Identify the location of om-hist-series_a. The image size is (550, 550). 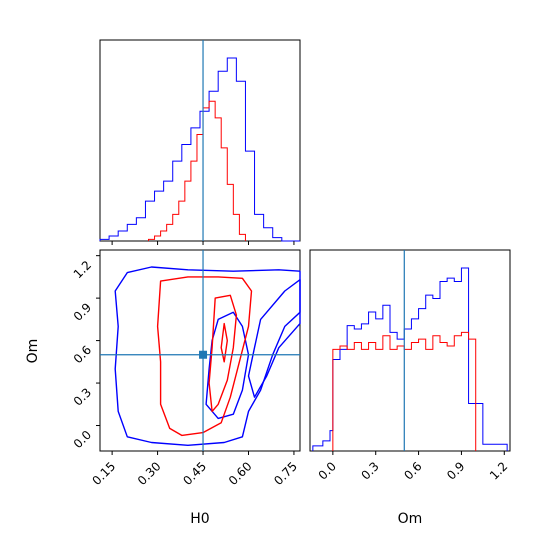
(410, 359).